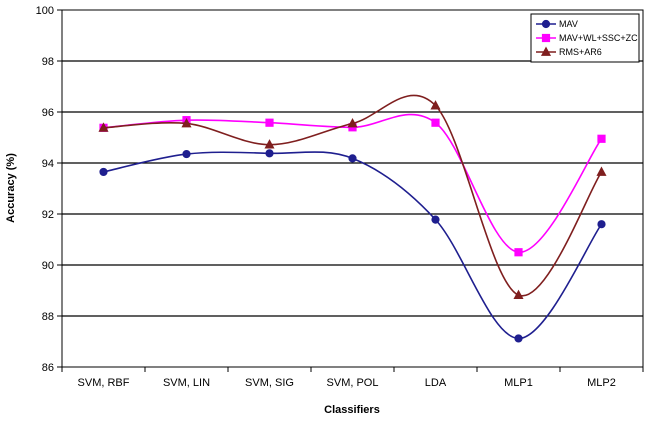 The width and height of the screenshot is (651, 425). Describe the element at coordinates (45, 11) in the screenshot. I see `y-tick-label: 100` at that location.